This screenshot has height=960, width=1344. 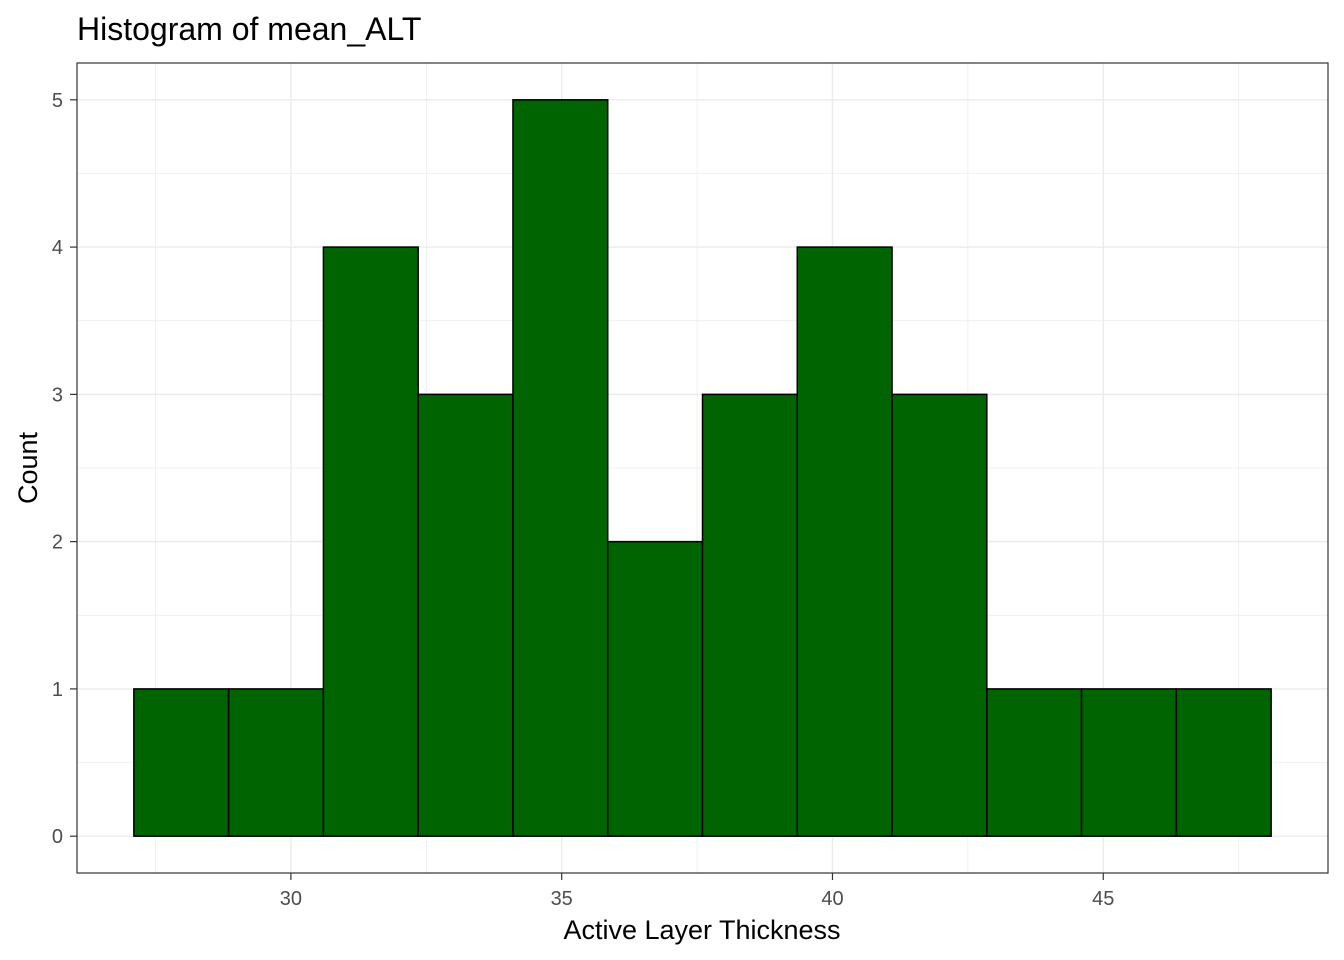 I want to click on x-axis: 30 35 40 45, so click(x=697, y=891).